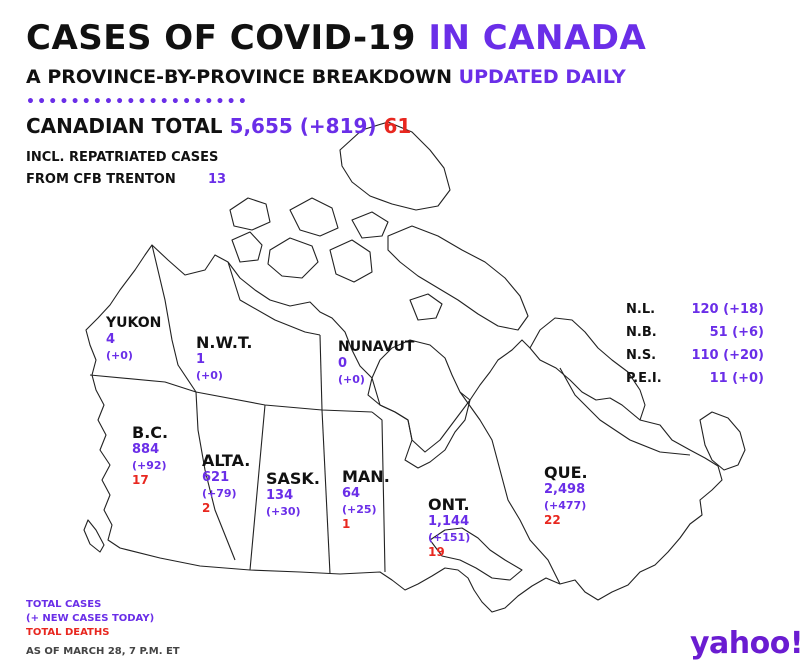 The height and width of the screenshot is (670, 800). I want to click on atlantic-name: N.S., so click(641, 355).